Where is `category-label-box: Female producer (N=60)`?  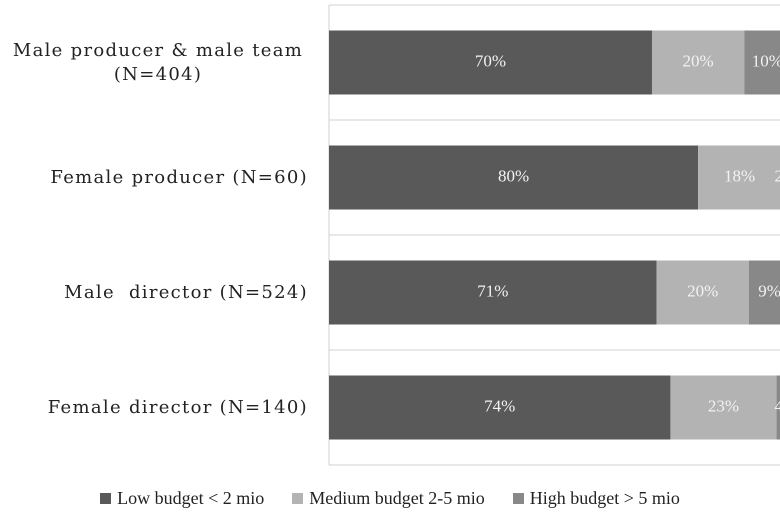 category-label-box: Female producer (N=60) is located at coordinates (154, 178).